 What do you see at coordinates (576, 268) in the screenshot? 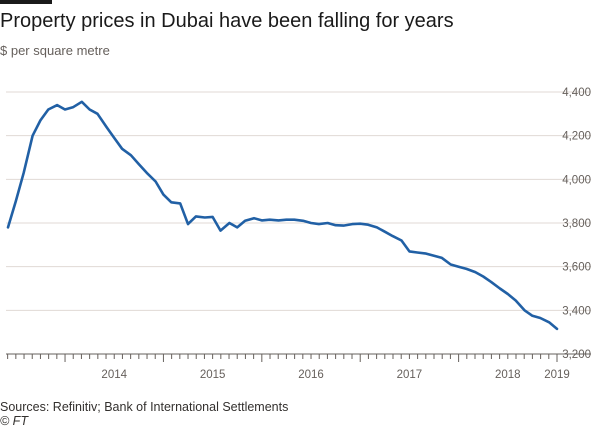
I see `y-tick-label: 3,600` at bounding box center [576, 268].